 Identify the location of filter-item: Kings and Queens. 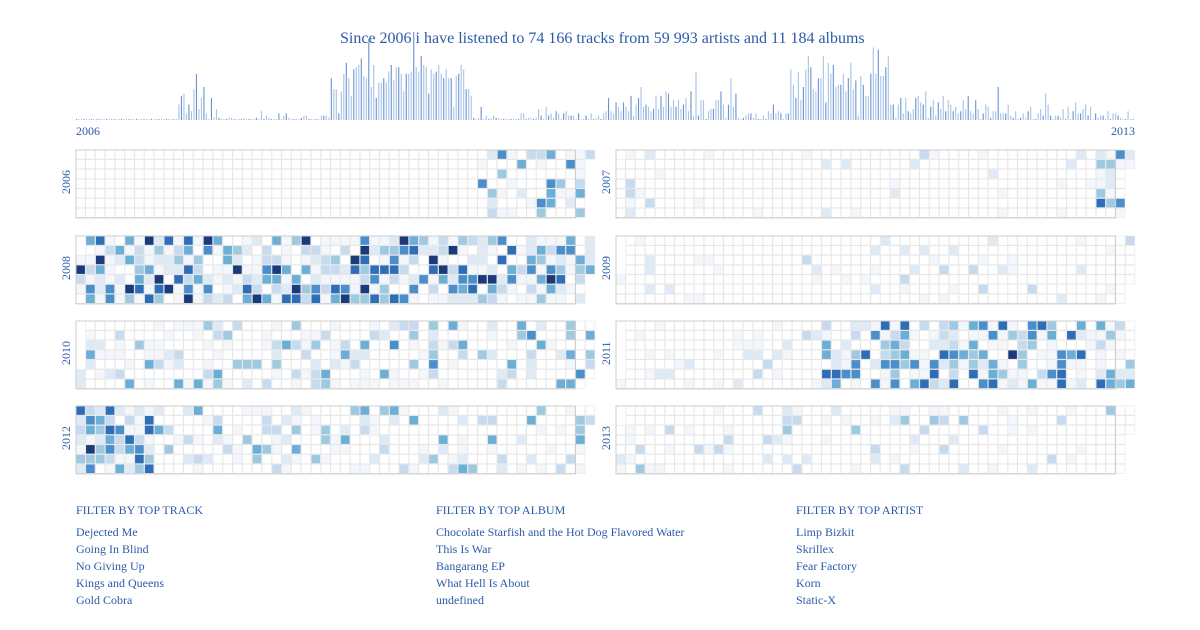
(120, 583).